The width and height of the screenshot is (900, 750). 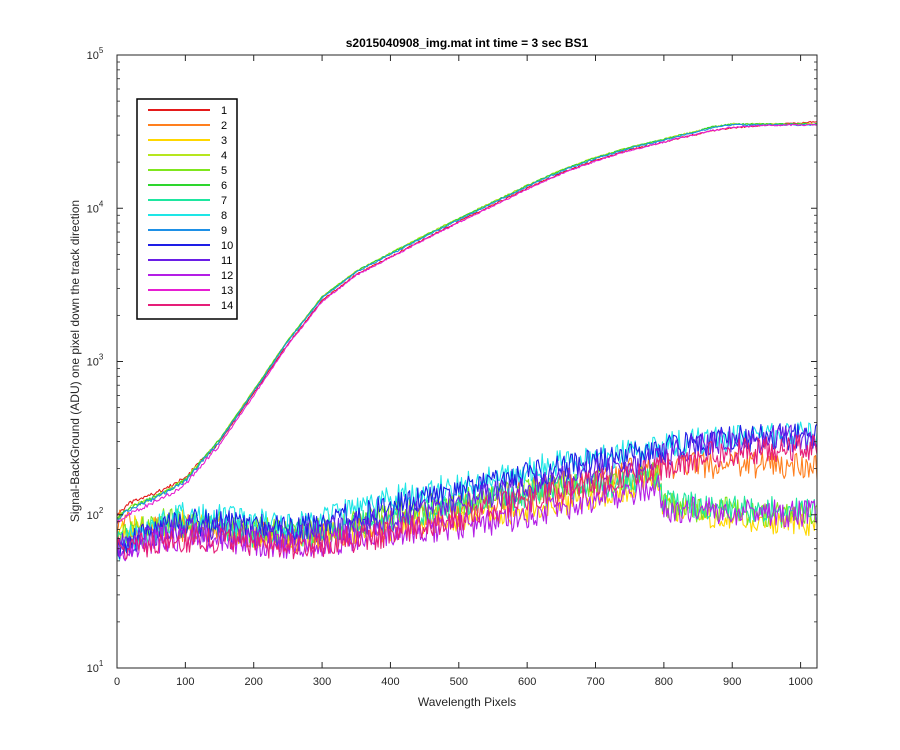 I want to click on x-tick-label: 100, so click(x=185, y=682).